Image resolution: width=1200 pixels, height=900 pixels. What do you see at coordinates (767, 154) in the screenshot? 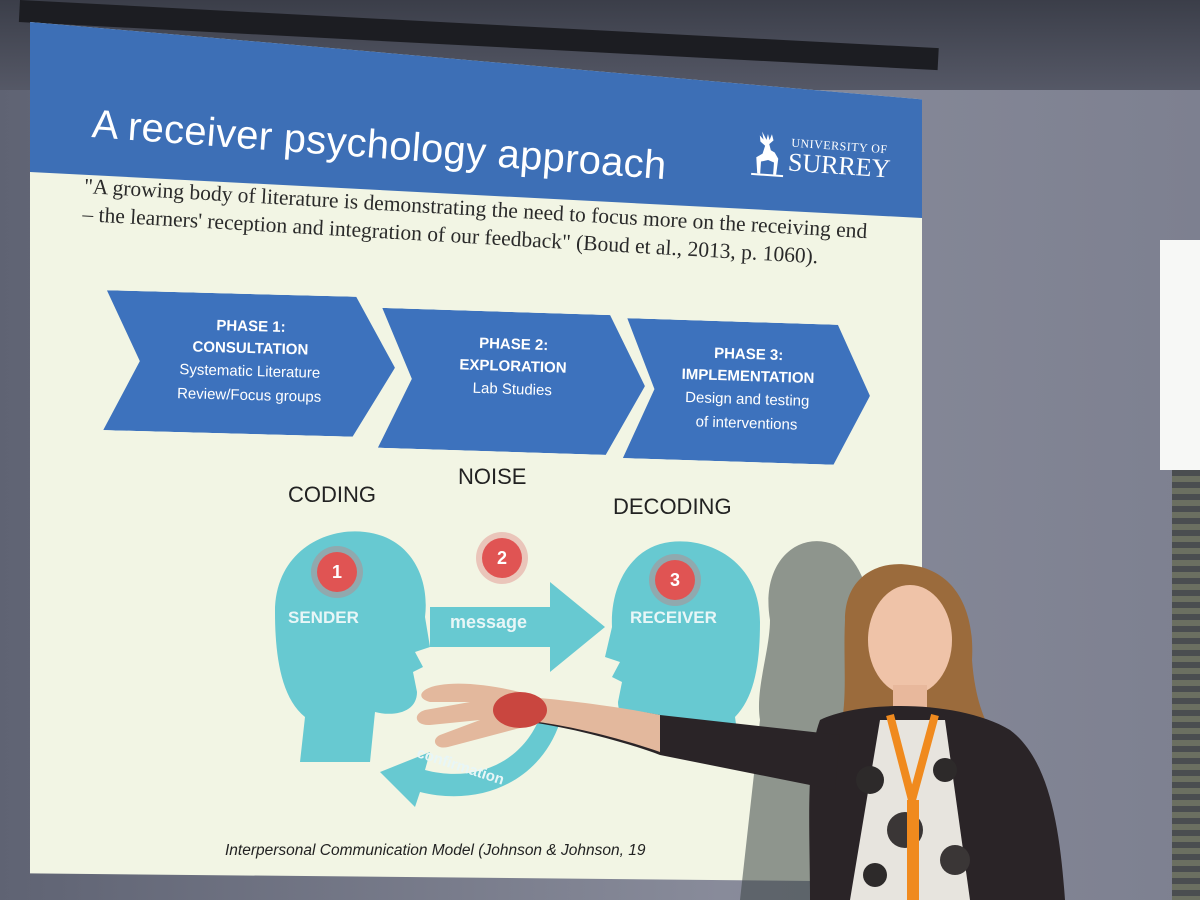
I see `stag-icon` at bounding box center [767, 154].